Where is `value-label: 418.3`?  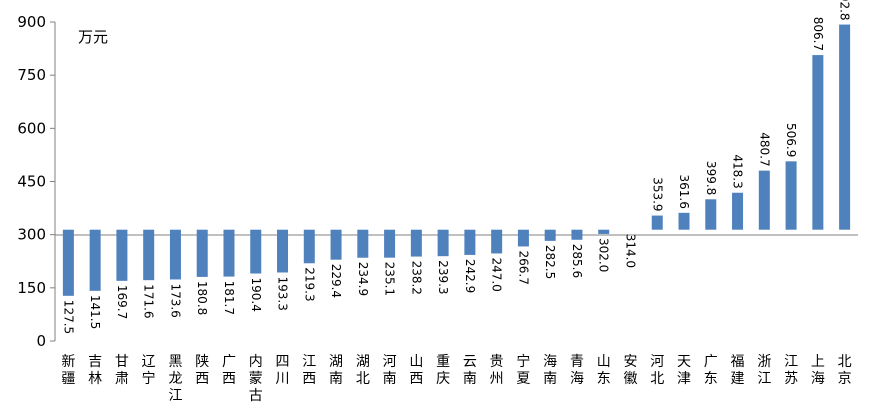 value-label: 418.3 is located at coordinates (738, 171).